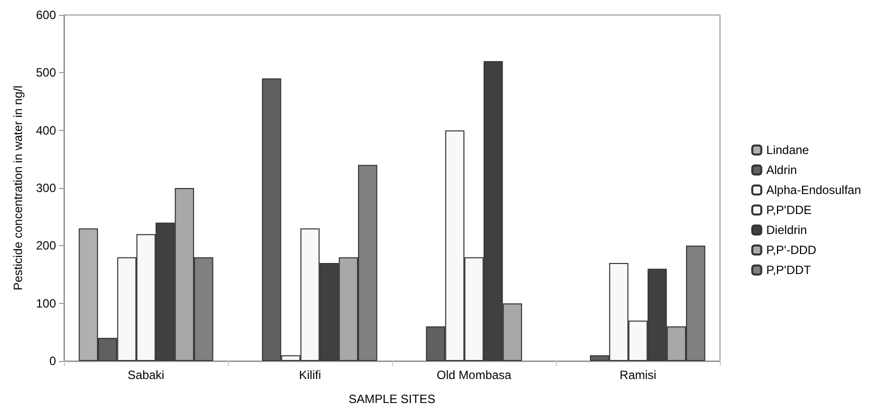 This screenshot has width=871, height=420. I want to click on x-tick-label: Sabaki, so click(146, 375).